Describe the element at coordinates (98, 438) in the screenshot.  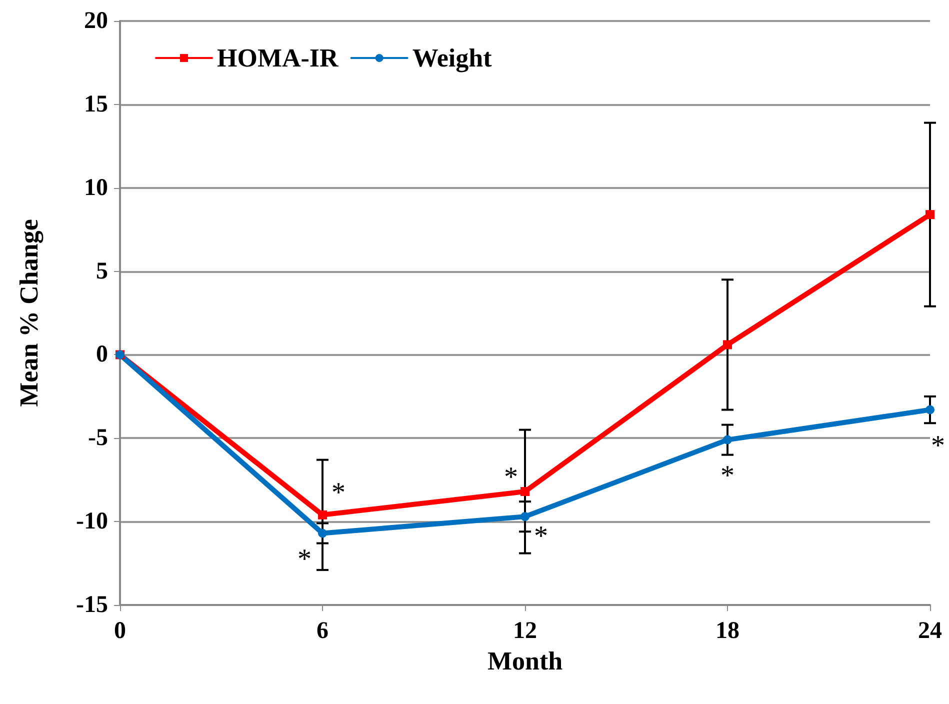
I see `y-tick-label: -5` at that location.